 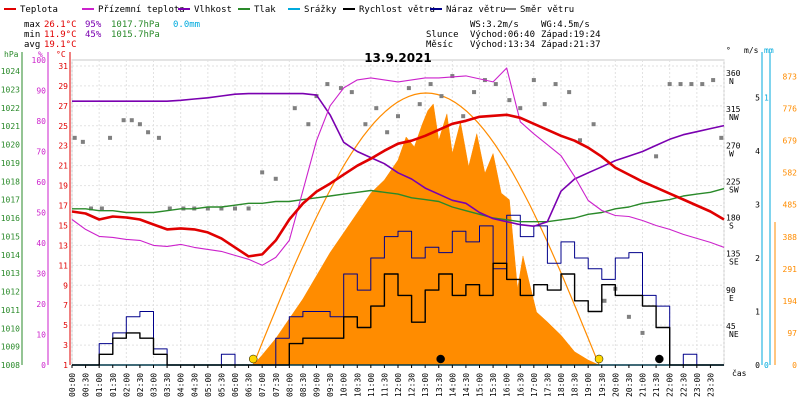 I want to click on direction-tick-label: 180, so click(x=733, y=218).